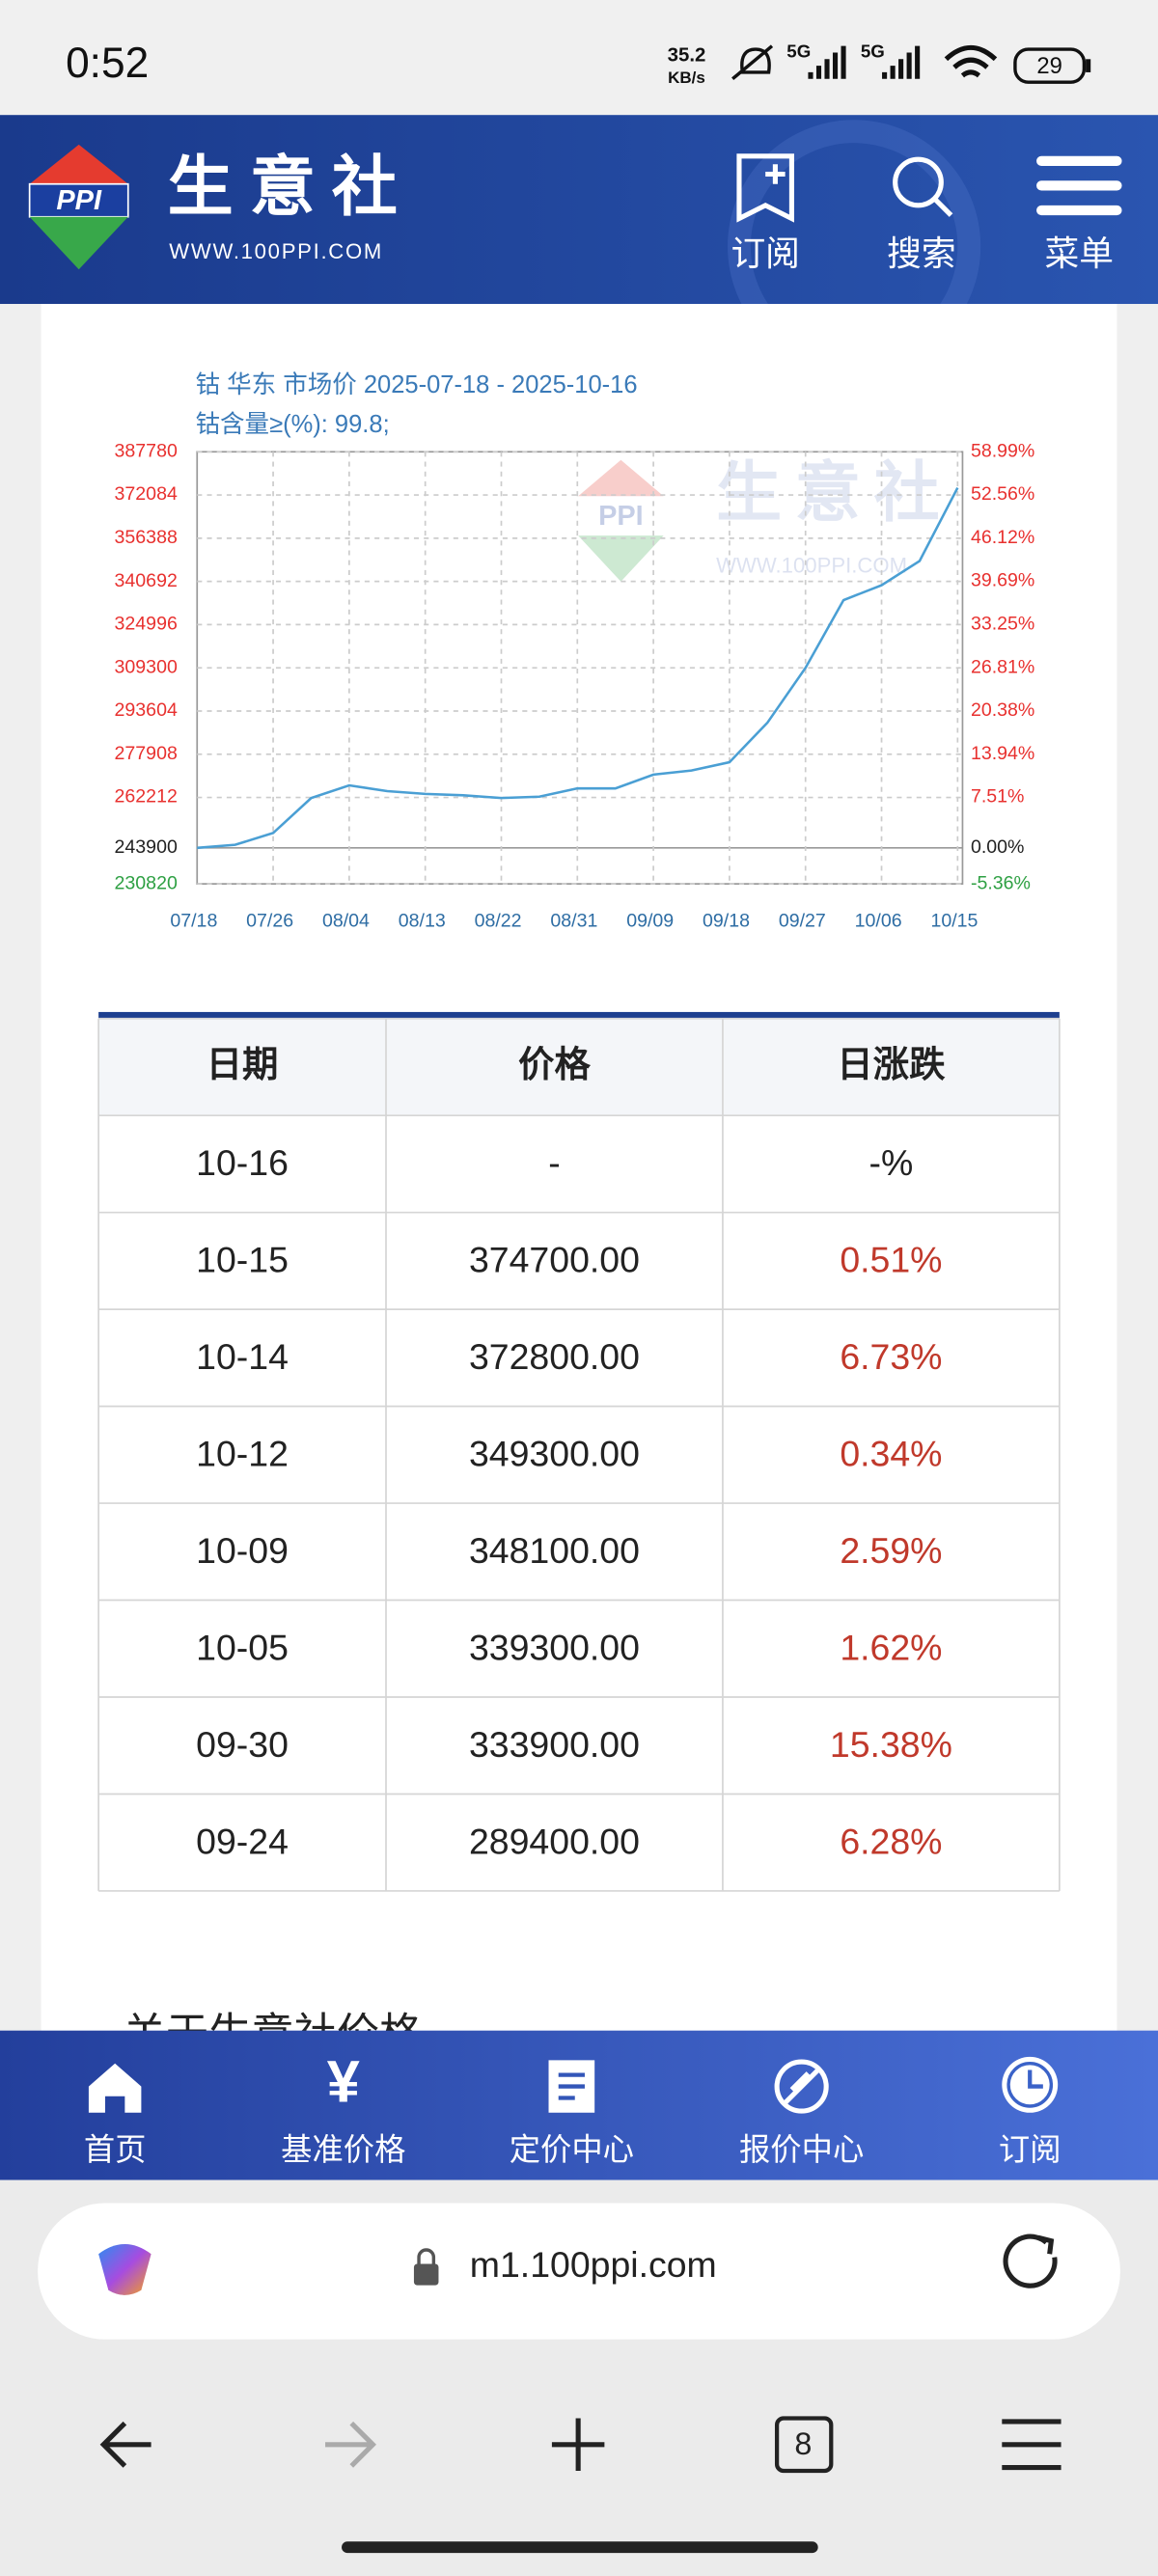  Describe the element at coordinates (811, 565) in the screenshot. I see `watermark-url: WWW.100PPI.COM` at that location.